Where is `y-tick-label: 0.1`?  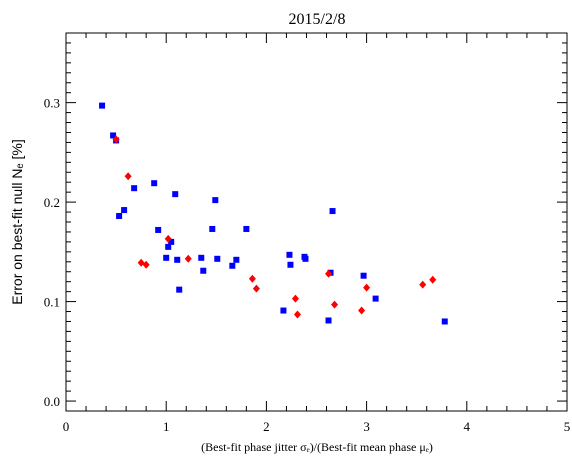
y-tick-label: 0.1 is located at coordinates (52, 302).